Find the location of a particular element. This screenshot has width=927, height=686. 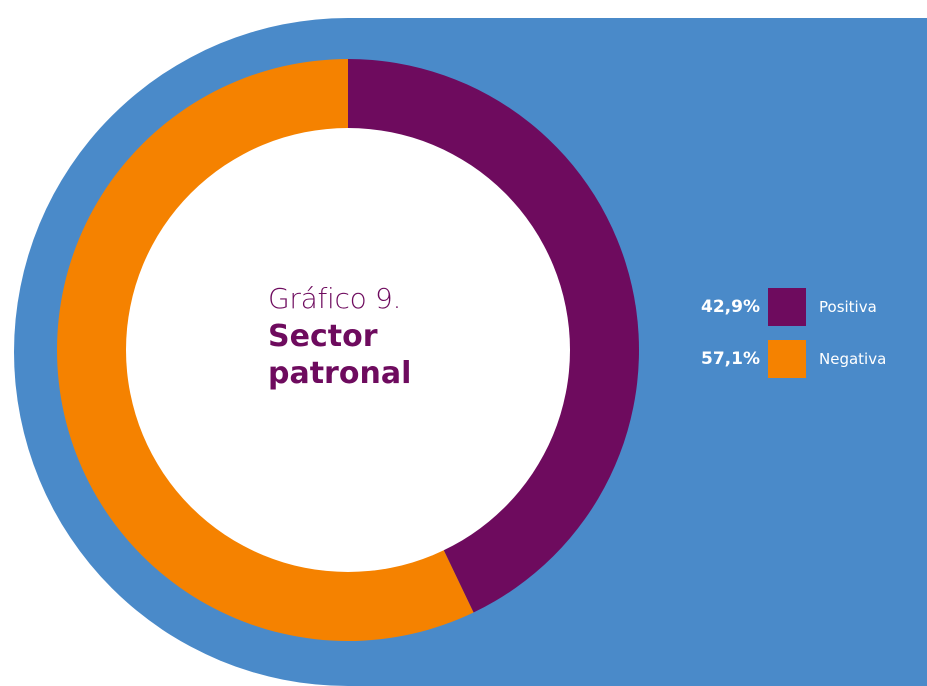

chart-title-number: Gráfico 9. is located at coordinates (335, 298).